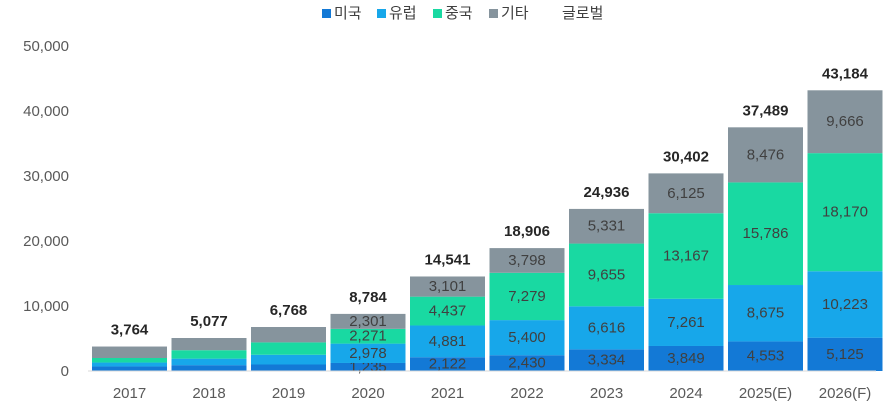 Image resolution: width=890 pixels, height=414 pixels. I want to click on segment-value-label: 6,616, so click(607, 327).